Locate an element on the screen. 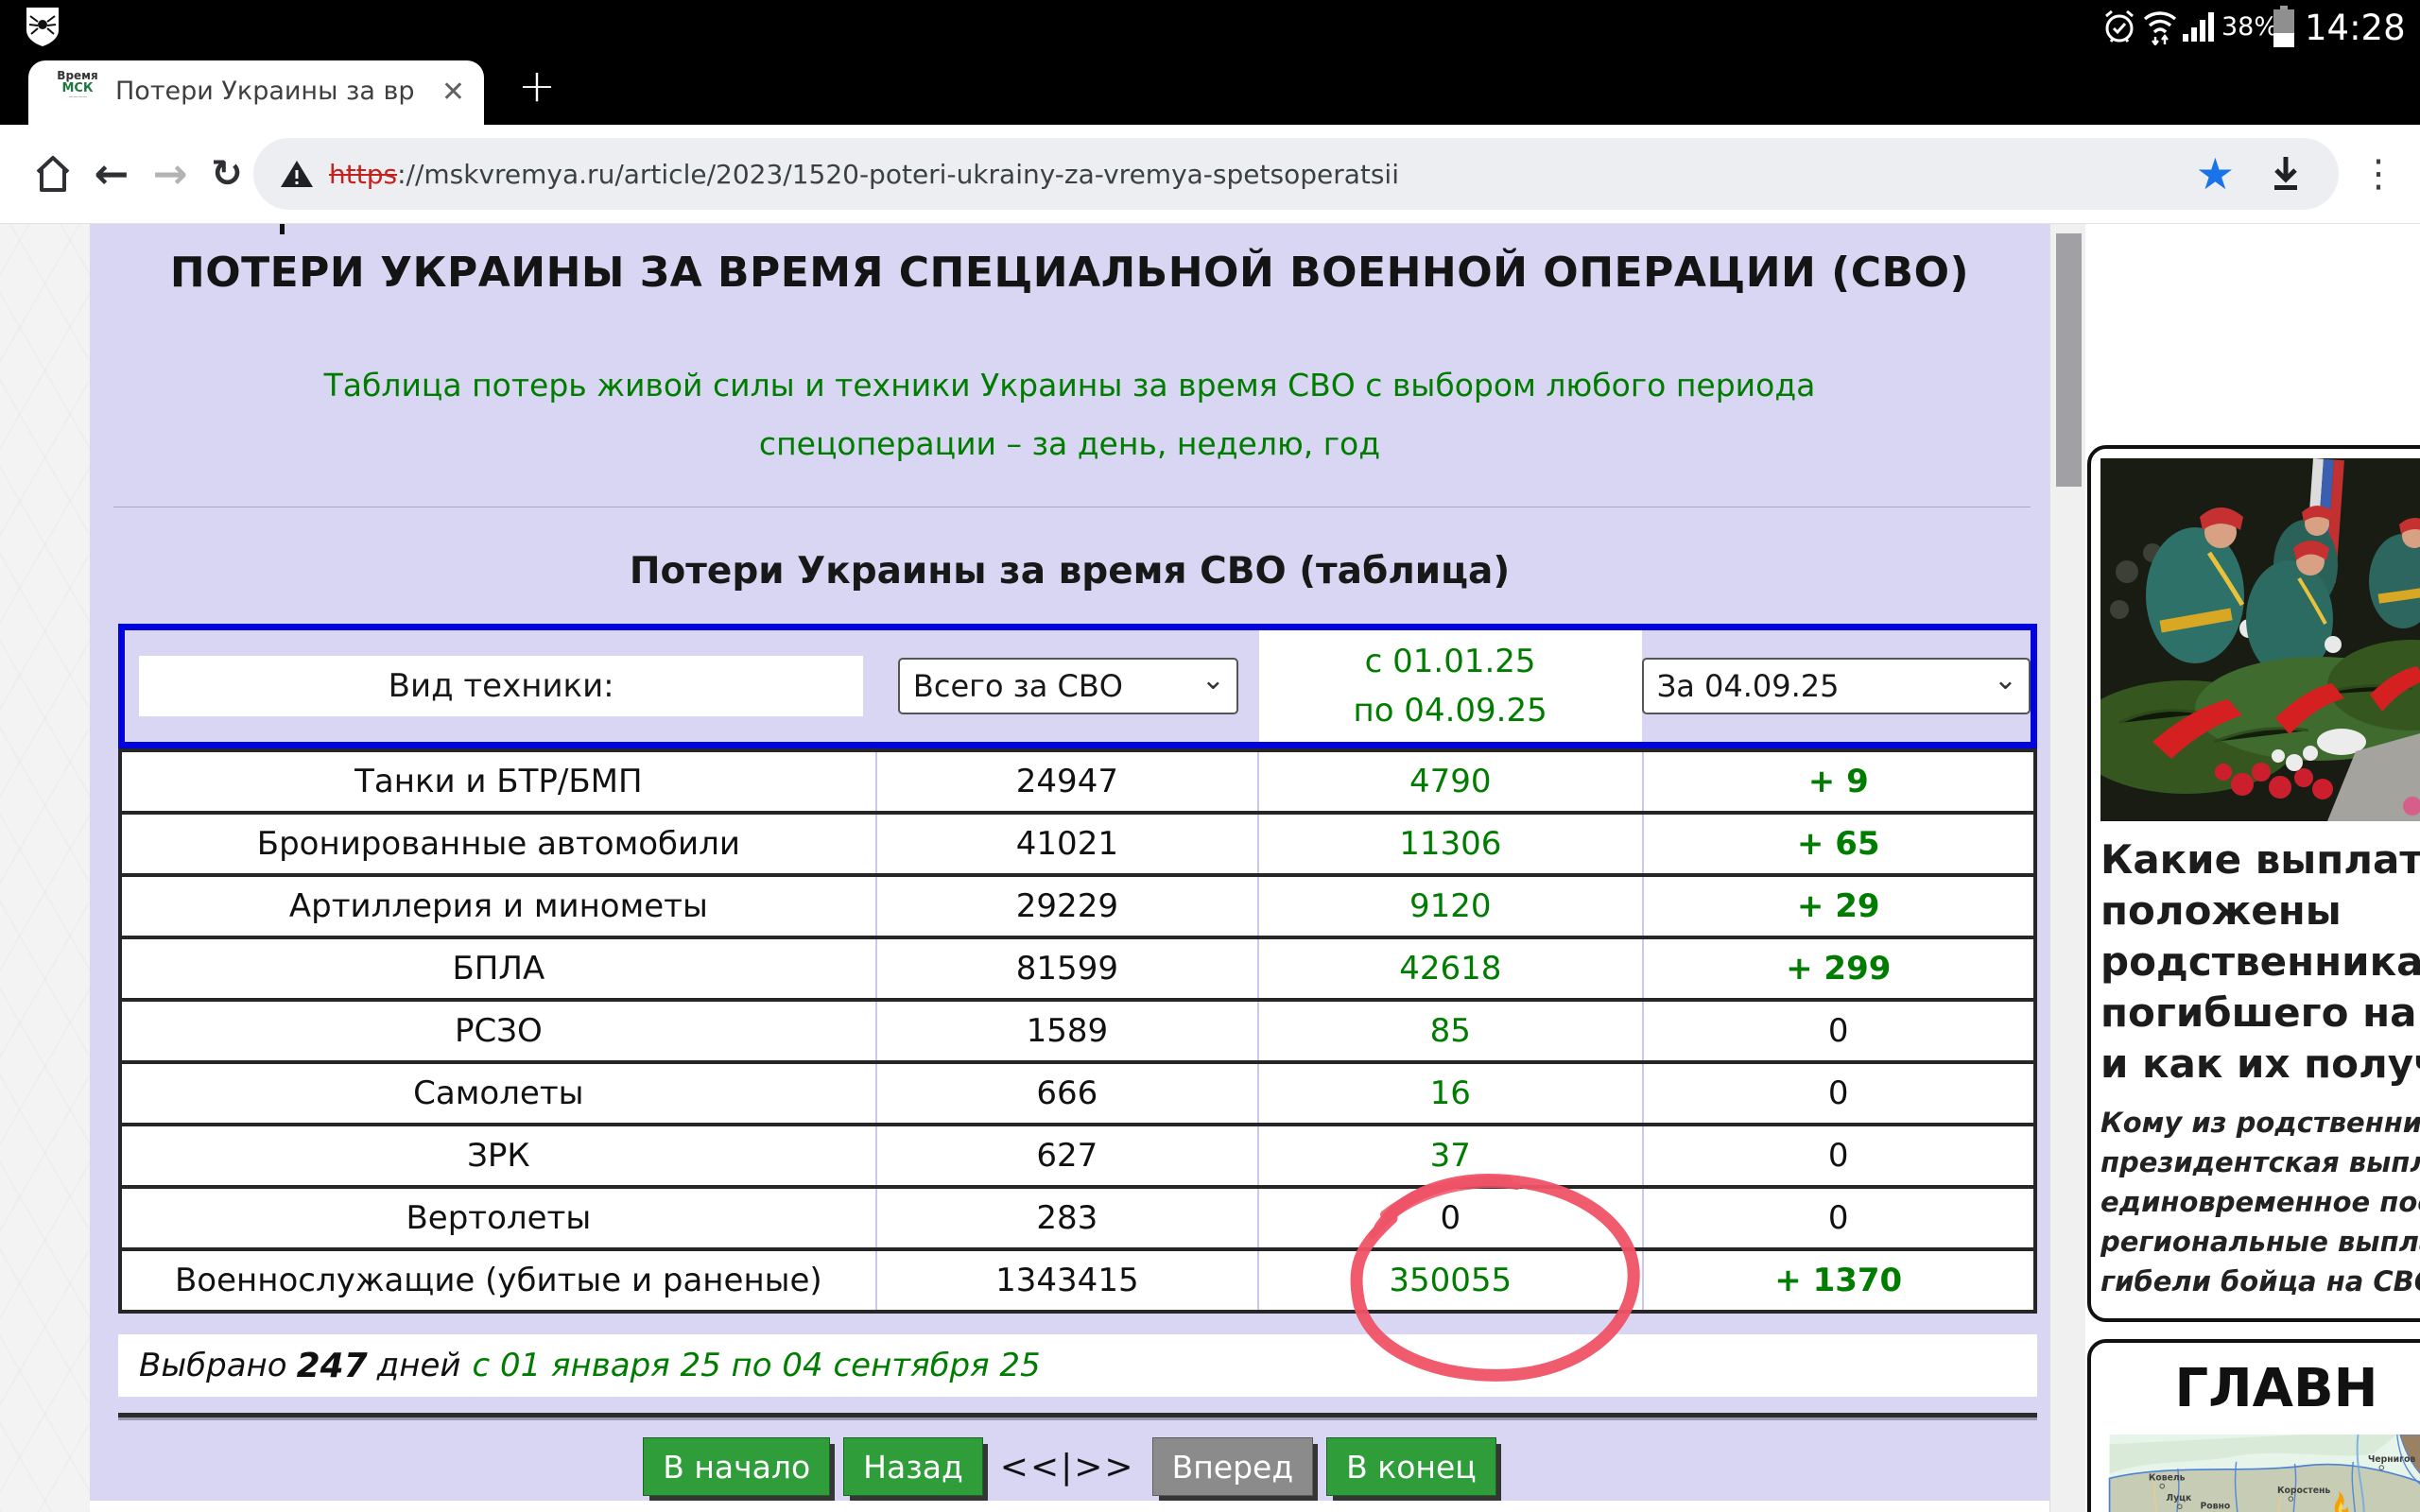 The width and height of the screenshot is (2420, 1512). table-row: ЗРК 627 37 0 is located at coordinates (1077, 1154).